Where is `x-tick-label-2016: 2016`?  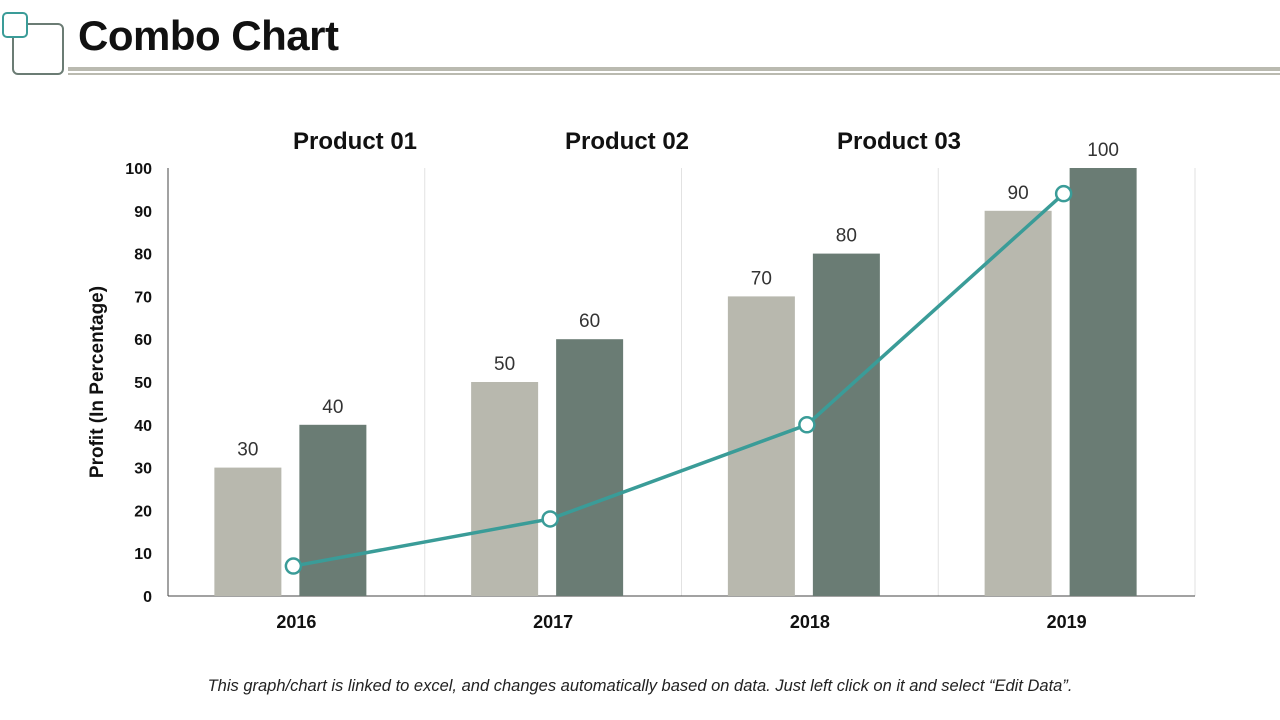 x-tick-label-2016: 2016 is located at coordinates (296, 622).